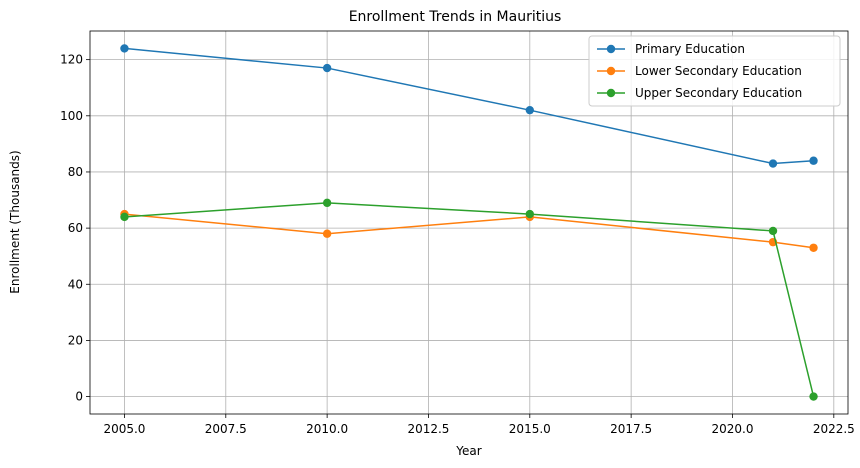  I want to click on y-tick-label: 40, so click(75, 284).